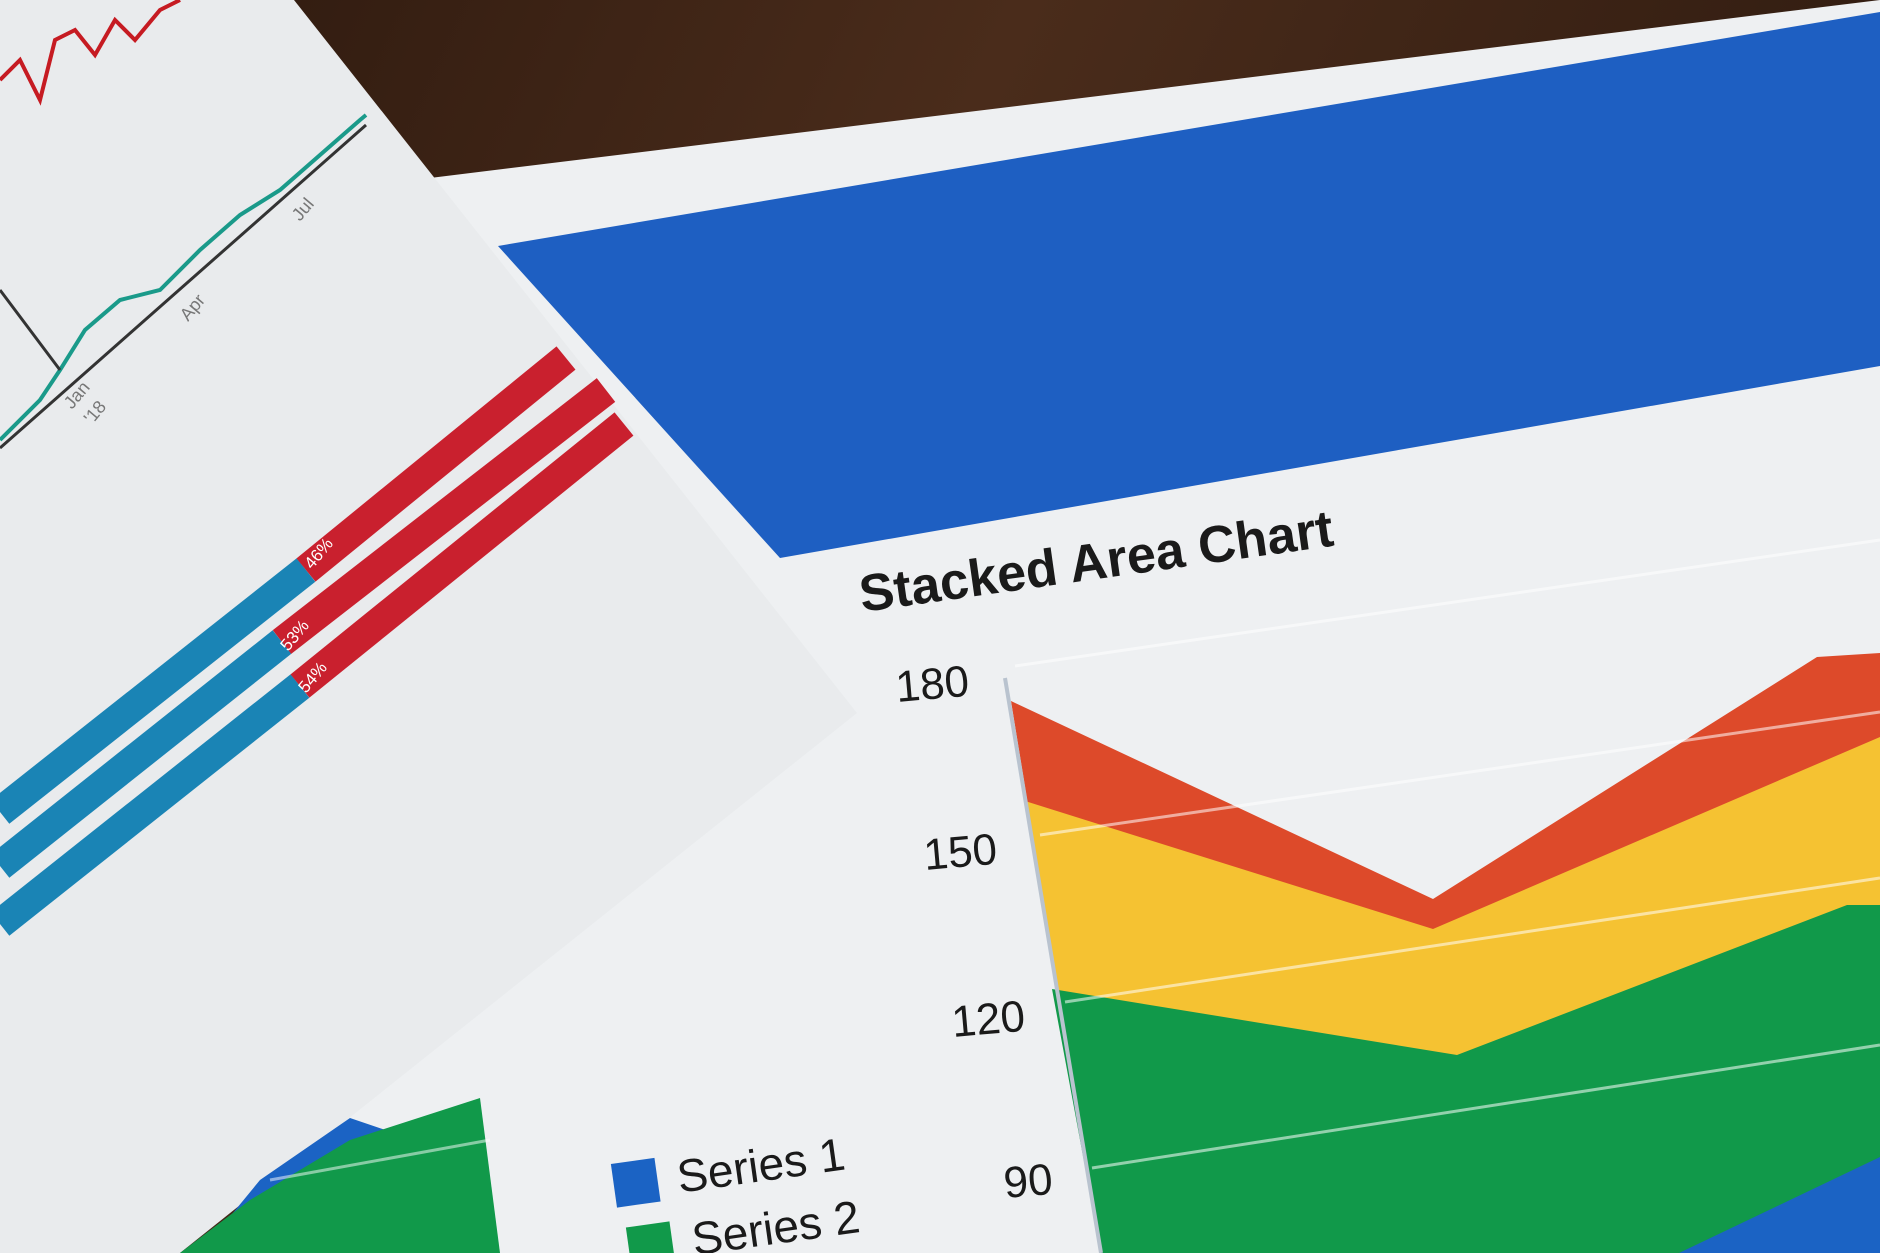 The image size is (1880, 1253). Describe the element at coordinates (932, 684) in the screenshot. I see `y-tick-180: 180` at that location.